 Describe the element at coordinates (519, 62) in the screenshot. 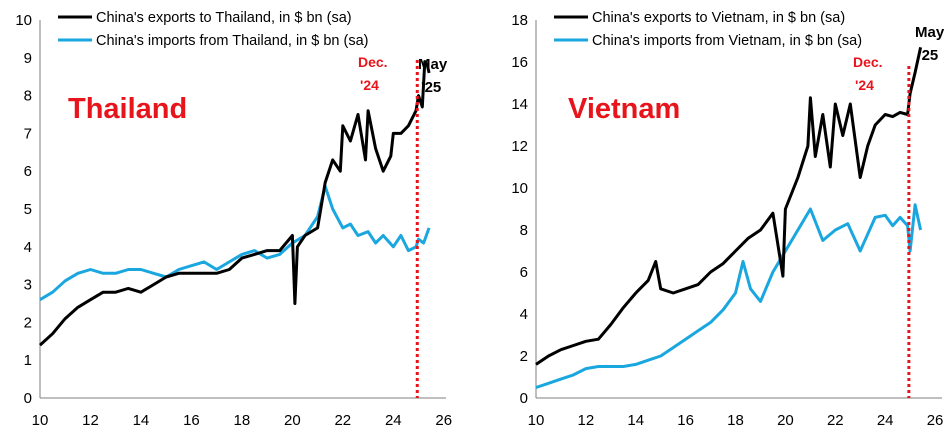

I see `vietnam-y-tick-label: 16` at that location.